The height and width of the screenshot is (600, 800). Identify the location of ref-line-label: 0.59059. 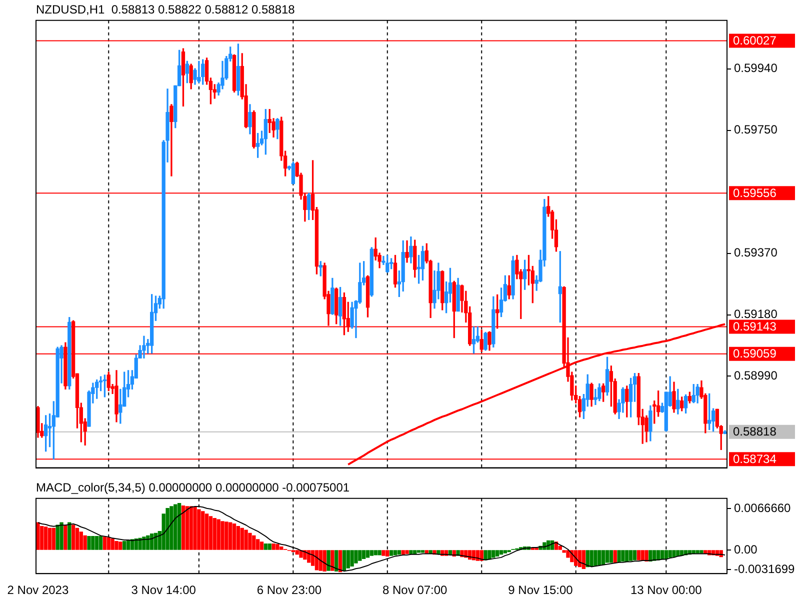
(755, 353).